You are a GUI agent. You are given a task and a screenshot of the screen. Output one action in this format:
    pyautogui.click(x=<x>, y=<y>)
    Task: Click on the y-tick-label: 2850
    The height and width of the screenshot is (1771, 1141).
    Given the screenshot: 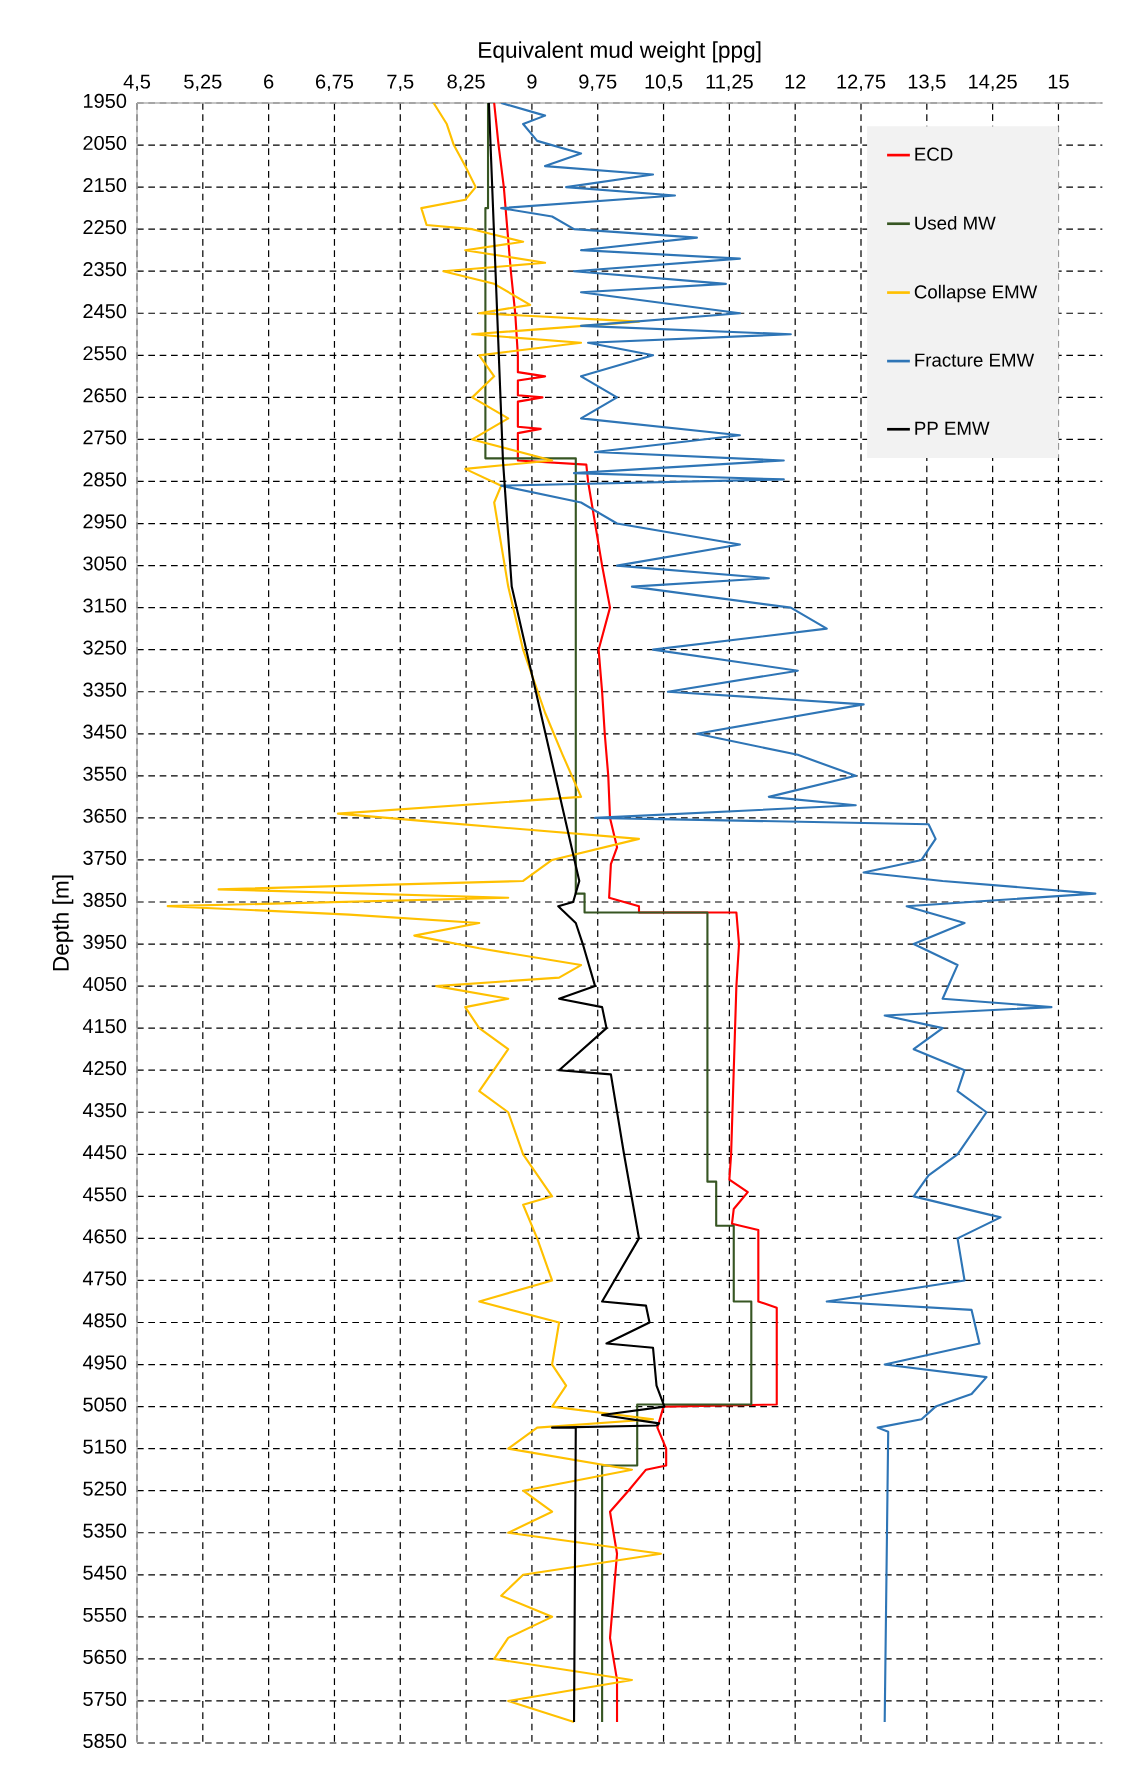 What is the action you would take?
    pyautogui.click(x=105, y=479)
    